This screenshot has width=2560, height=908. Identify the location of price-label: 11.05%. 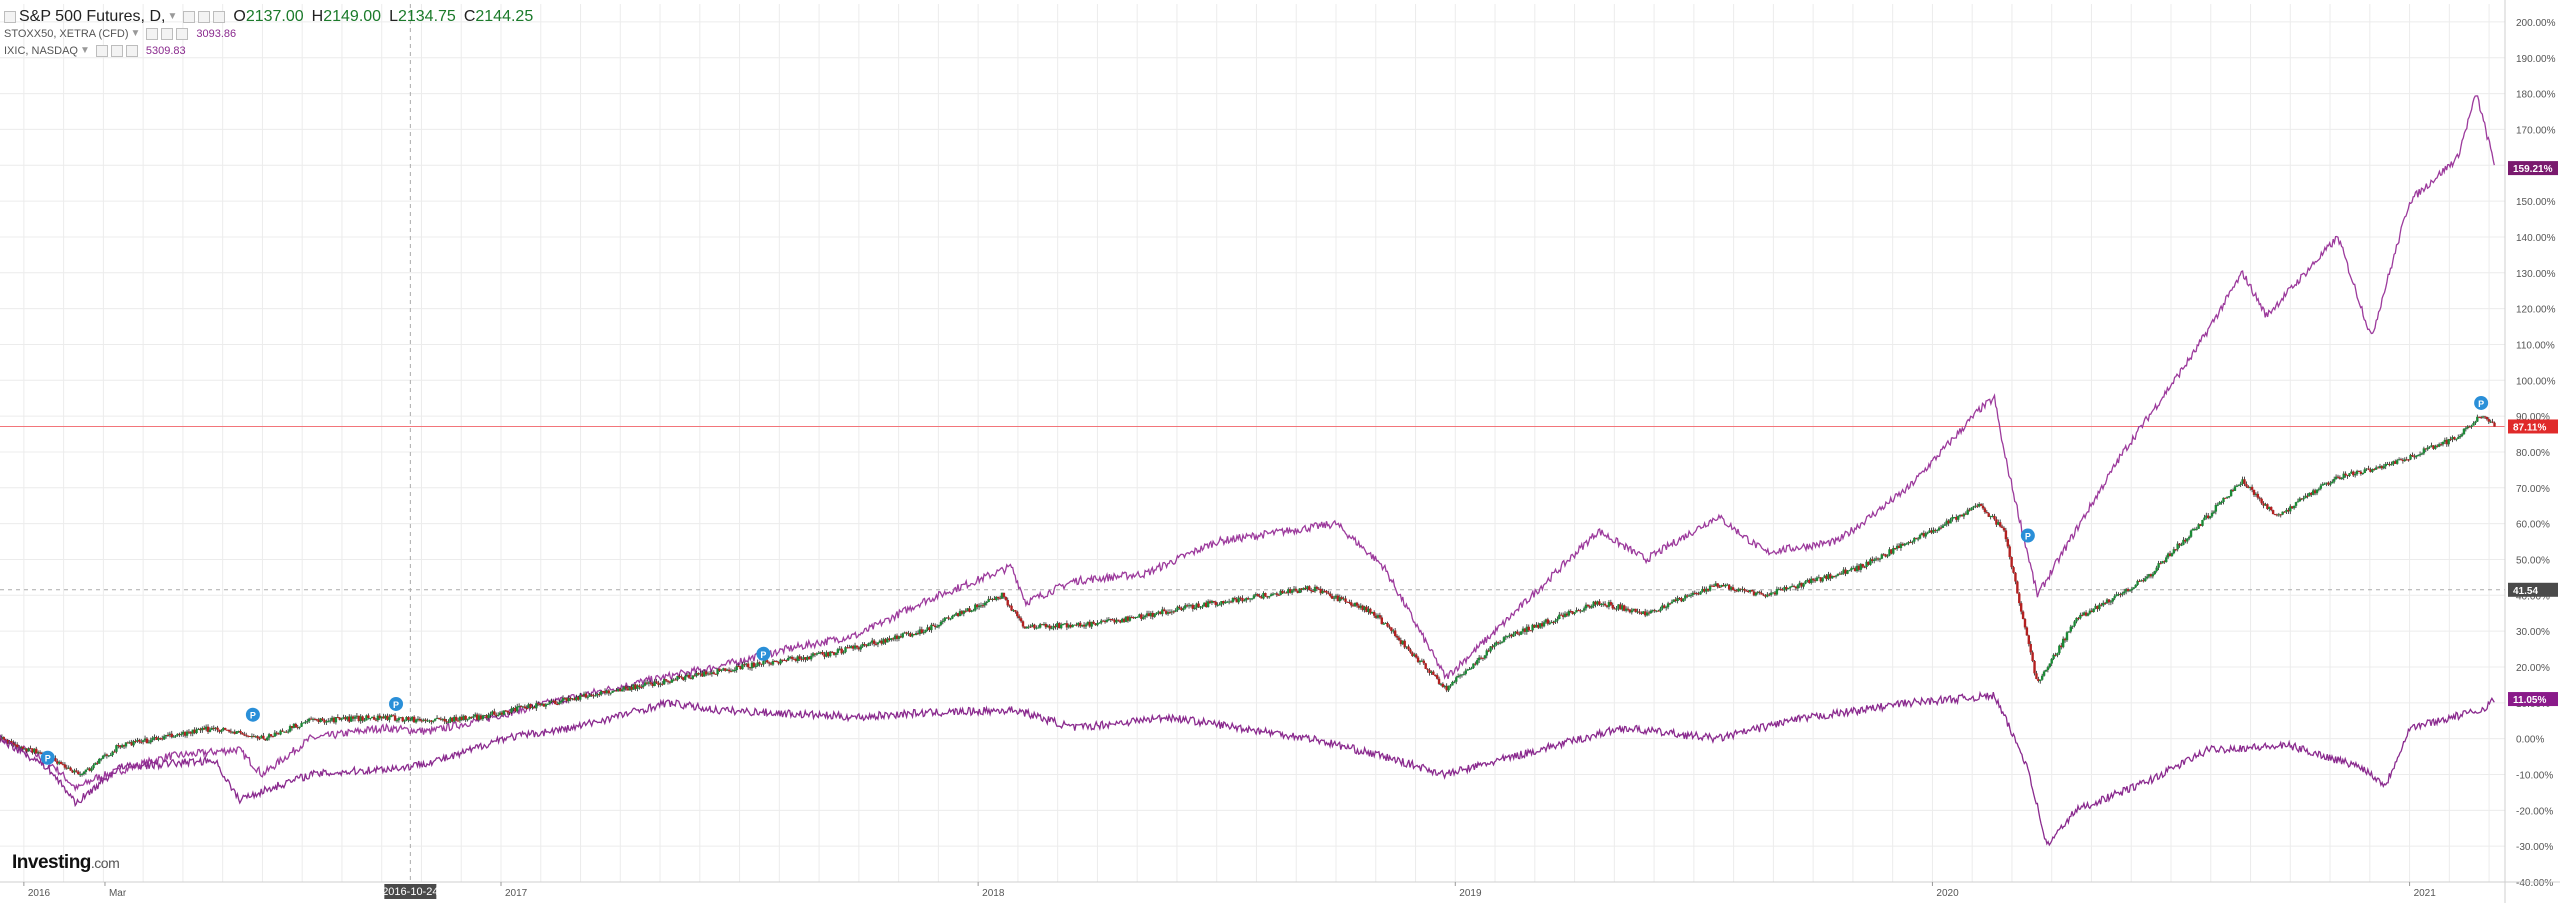
(2529, 700).